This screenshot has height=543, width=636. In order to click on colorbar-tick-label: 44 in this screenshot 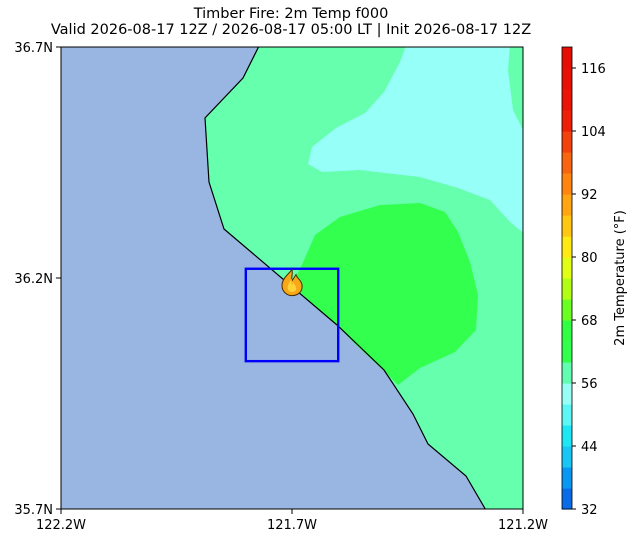, I will do `click(589, 447)`.